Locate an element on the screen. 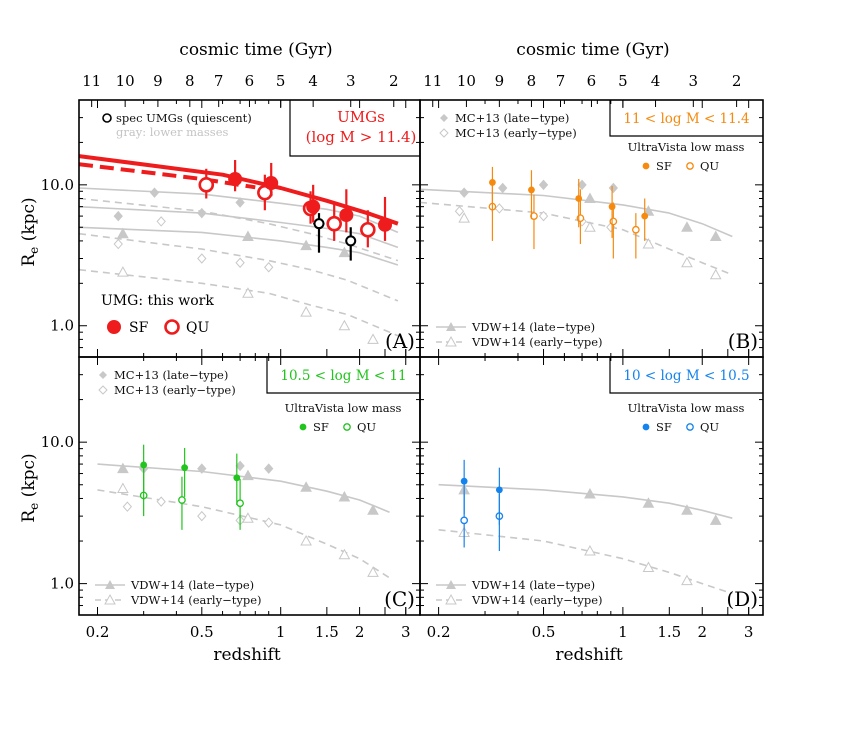  legend-vdw-late: VDW+14 (late−type) is located at coordinates (192, 585).